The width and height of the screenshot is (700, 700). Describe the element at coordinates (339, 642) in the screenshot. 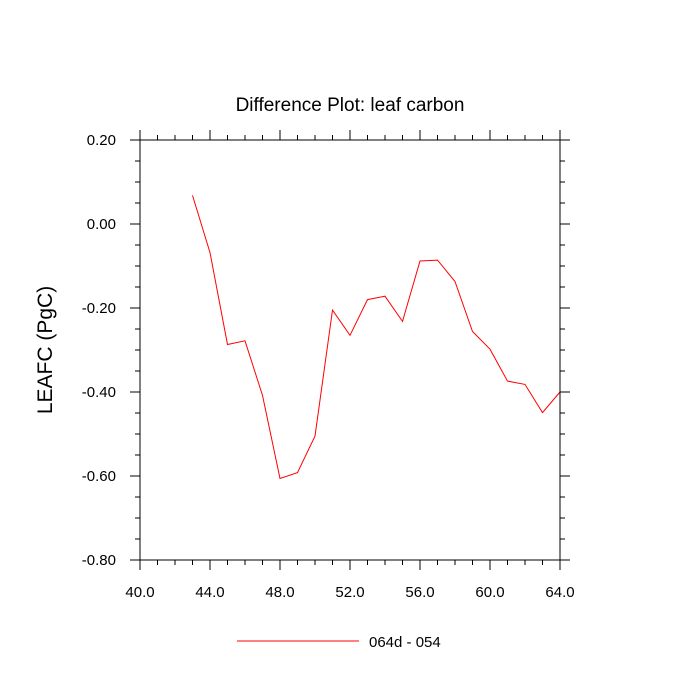

I see `legend: 064d - 054` at that location.